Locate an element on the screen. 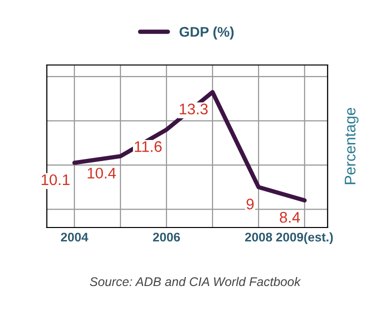  y-axis-title: Percentage is located at coordinates (351, 146).